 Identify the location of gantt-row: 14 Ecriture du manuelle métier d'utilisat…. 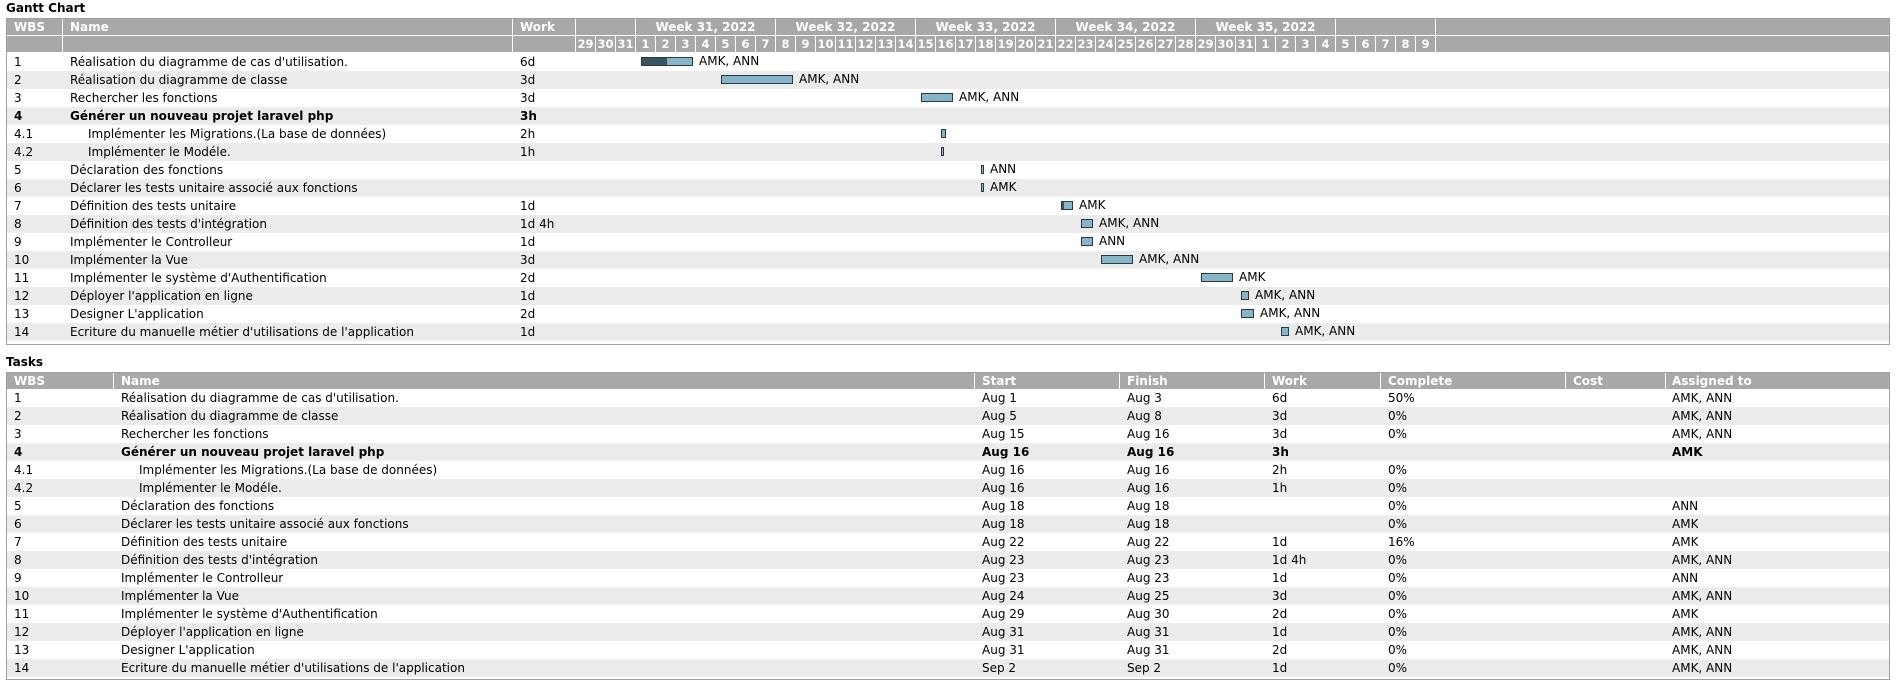
(948, 332).